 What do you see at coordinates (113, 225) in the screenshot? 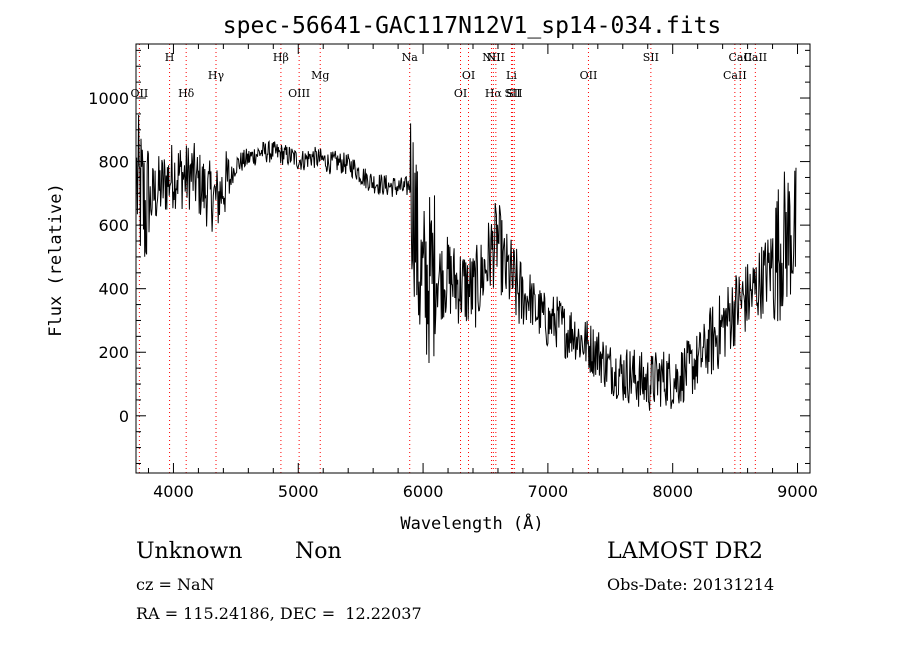
I see `y-tick-label: 600` at bounding box center [113, 225].